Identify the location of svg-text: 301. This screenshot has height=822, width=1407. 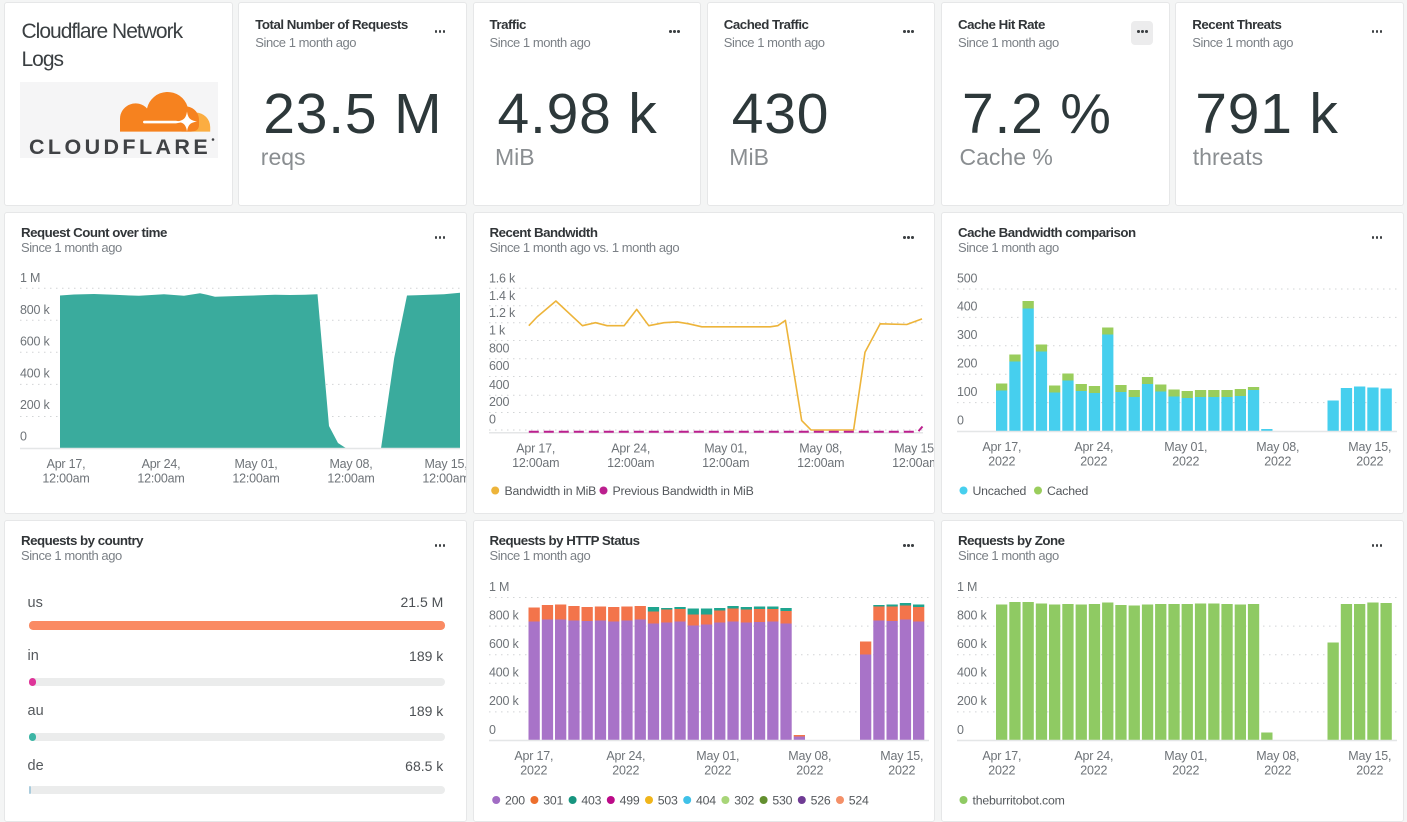
(553, 800).